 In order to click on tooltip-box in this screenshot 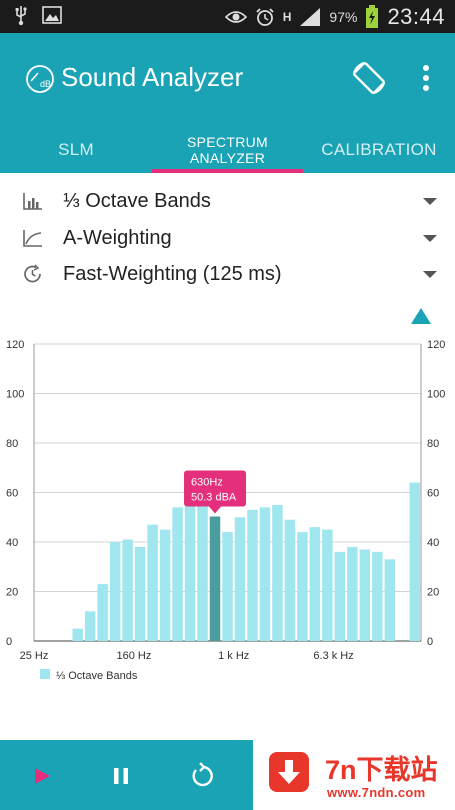, I will do `click(215, 488)`.